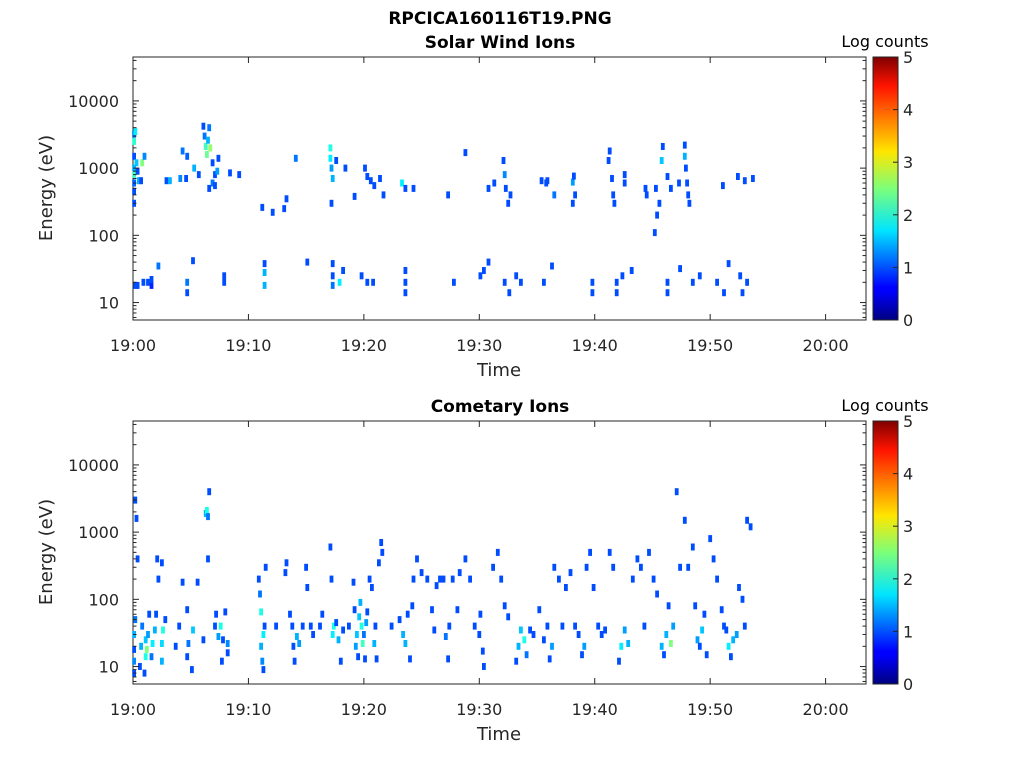 The height and width of the screenshot is (768, 1024). I want to click on x-tick-label: 19:10, so click(248, 709).